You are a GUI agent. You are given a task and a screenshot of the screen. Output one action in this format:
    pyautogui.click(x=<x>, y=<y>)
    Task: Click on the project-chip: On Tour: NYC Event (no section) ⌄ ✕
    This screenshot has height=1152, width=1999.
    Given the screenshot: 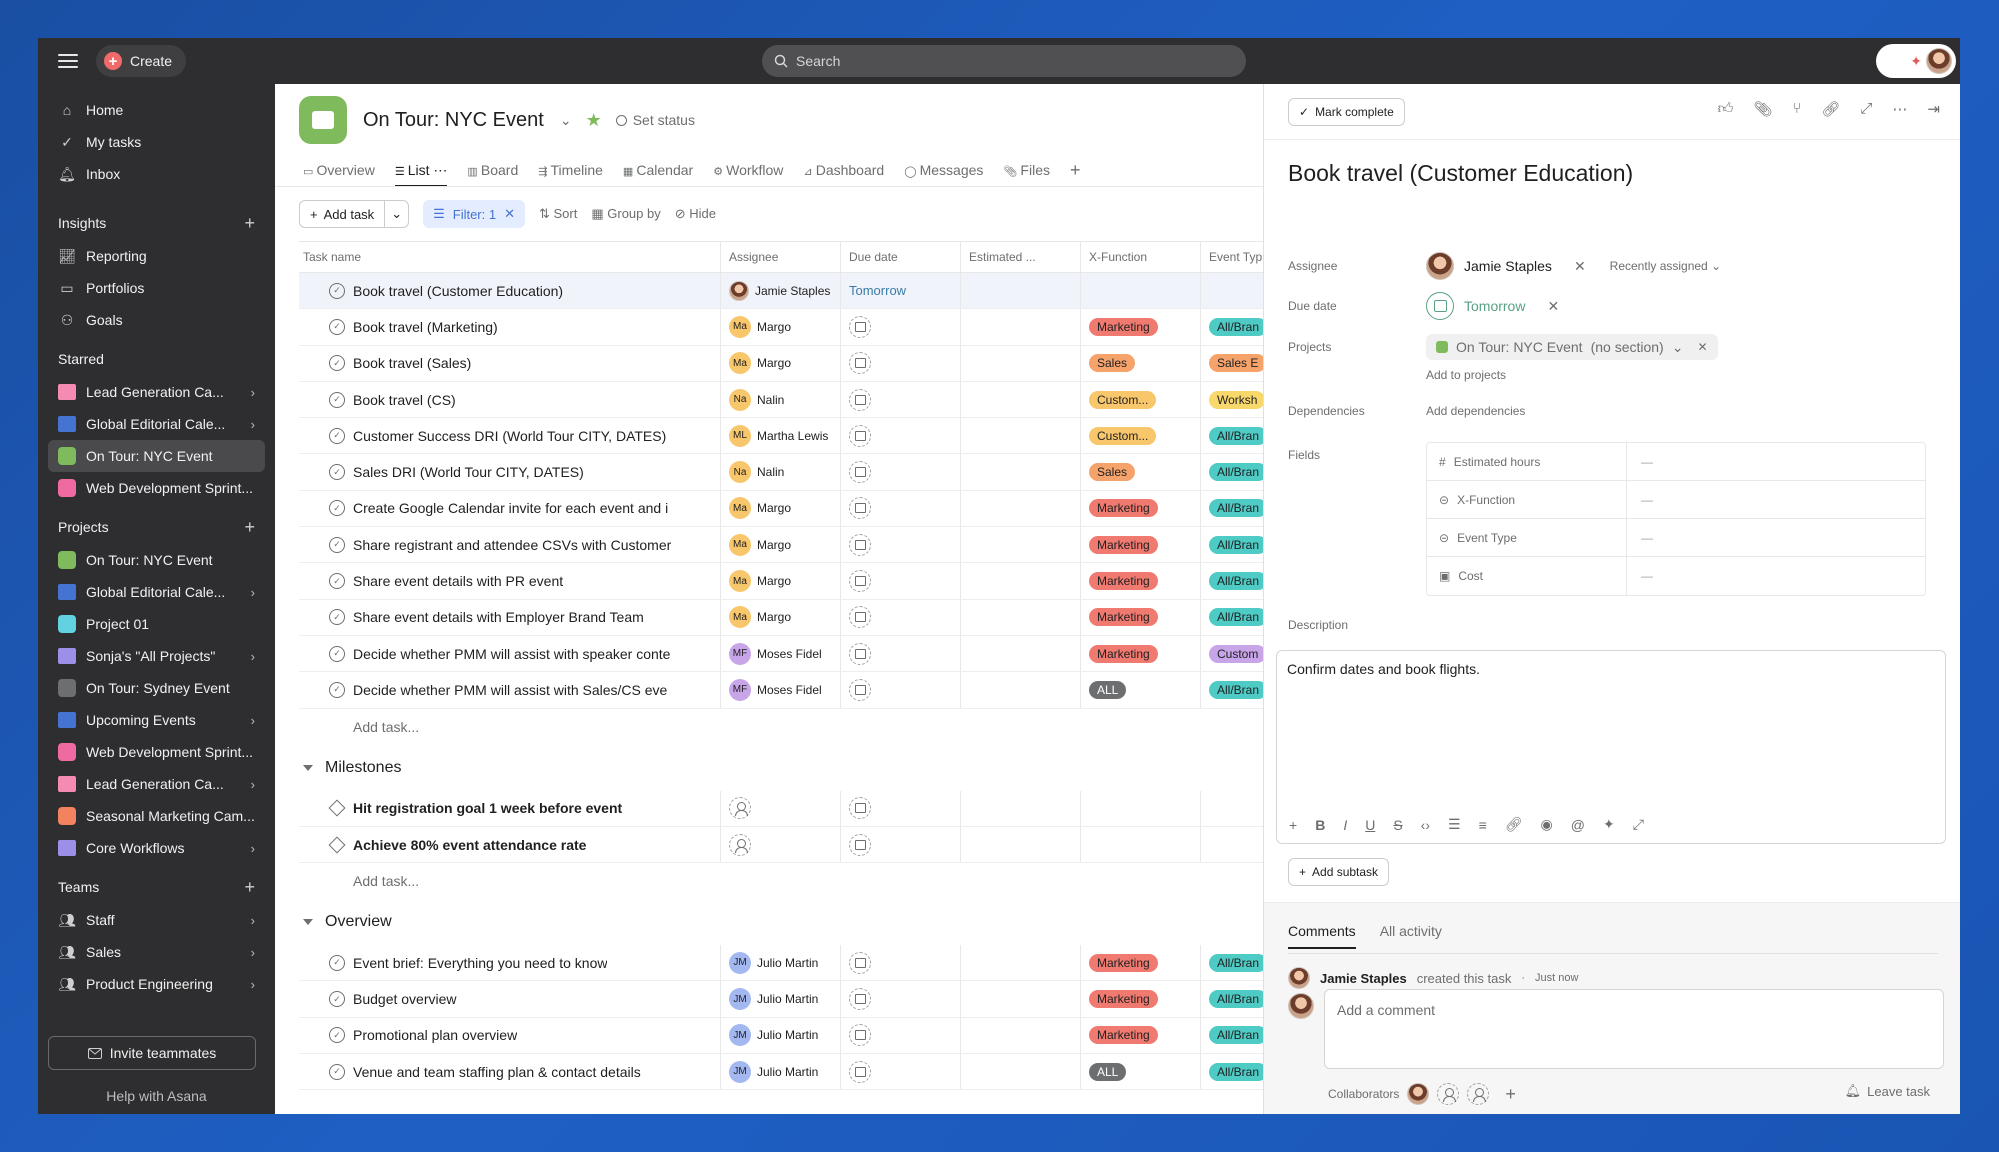 What is the action you would take?
    pyautogui.click(x=1572, y=347)
    